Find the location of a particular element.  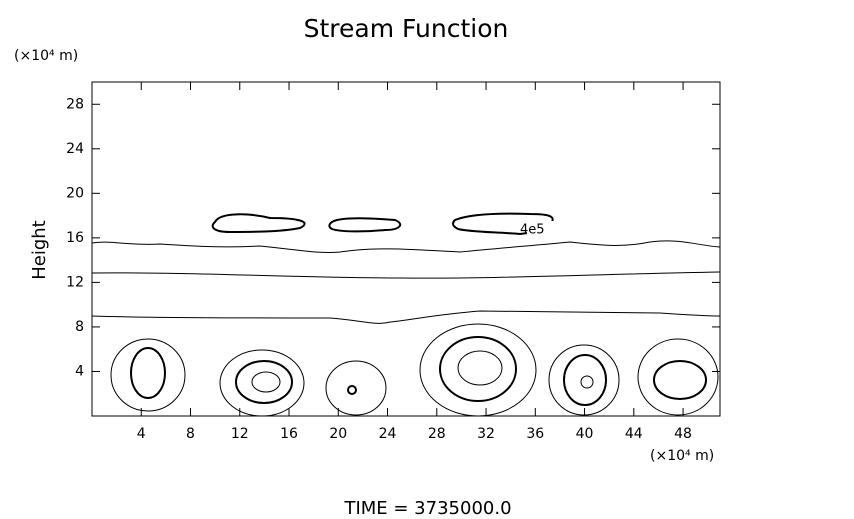

x-tick-label: 48 is located at coordinates (683, 434).